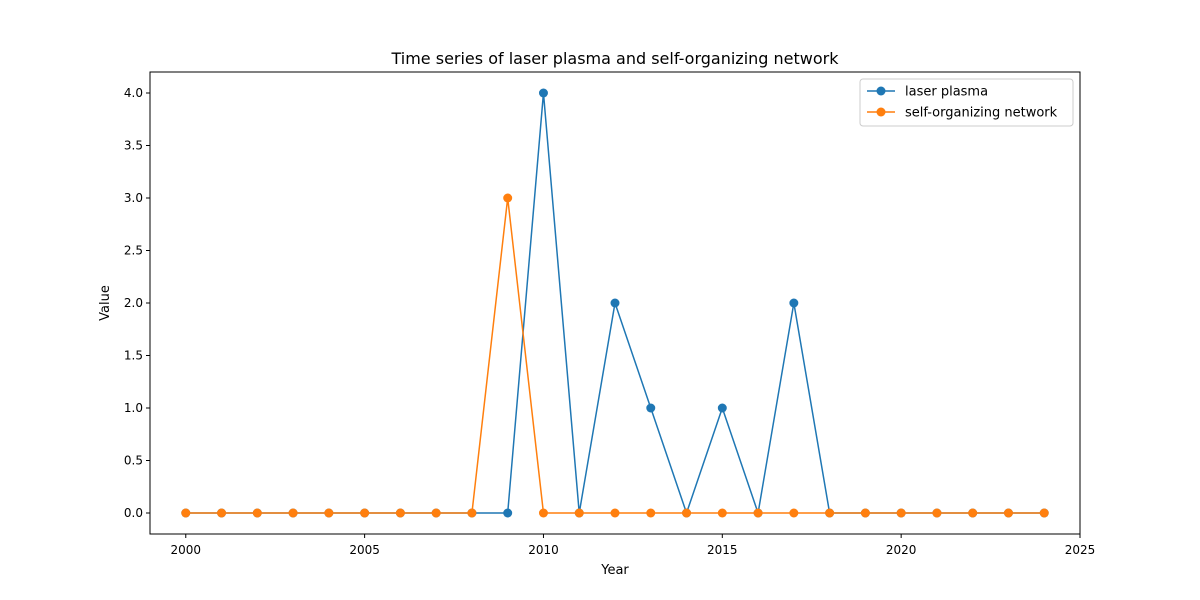  What do you see at coordinates (722, 550) in the screenshot?
I see `x-tick-label: 2015` at bounding box center [722, 550].